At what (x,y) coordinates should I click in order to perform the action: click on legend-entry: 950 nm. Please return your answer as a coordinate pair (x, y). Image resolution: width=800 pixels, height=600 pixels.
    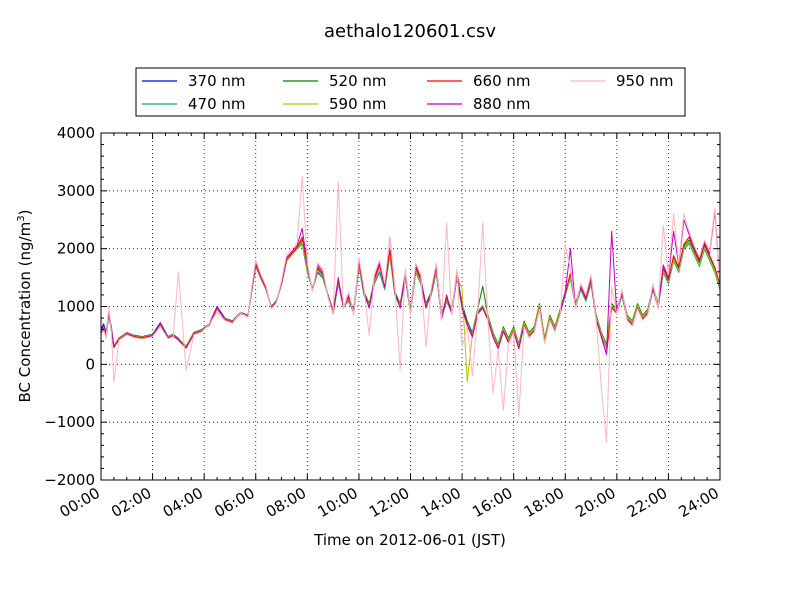
    Looking at the image, I should click on (622, 81).